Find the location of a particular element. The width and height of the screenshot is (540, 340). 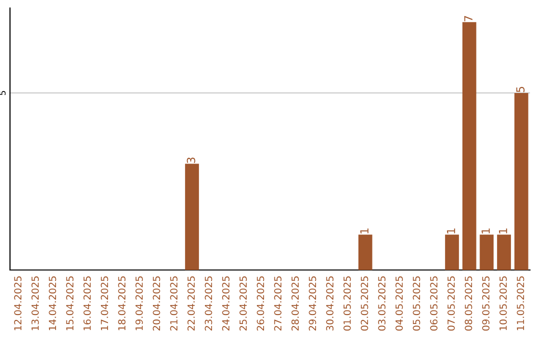

data-label: 3 is located at coordinates (191, 160).